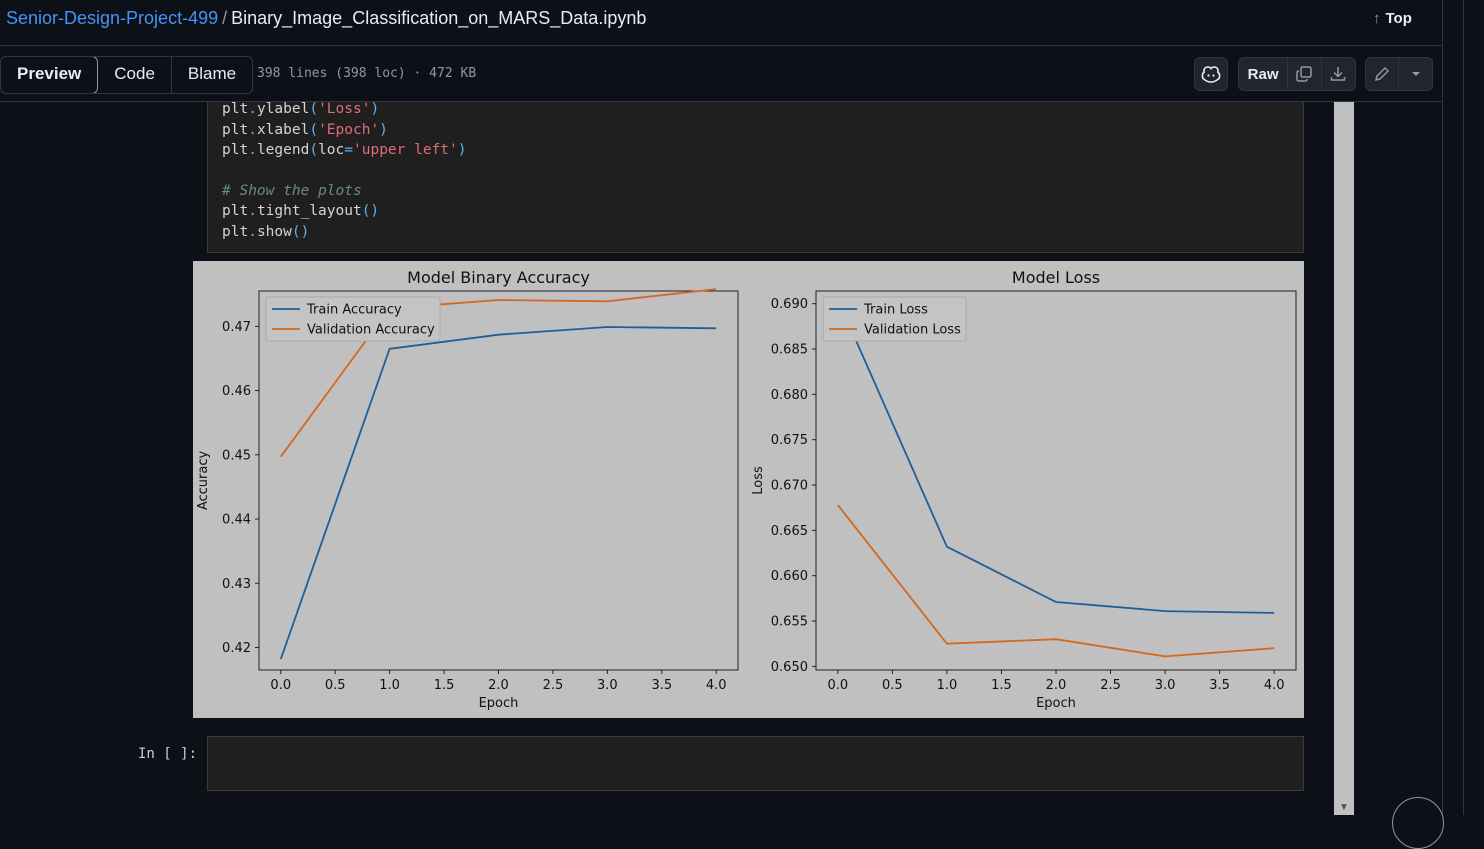  I want to click on code-line: plt.ylabel('Loss'), so click(300, 109).